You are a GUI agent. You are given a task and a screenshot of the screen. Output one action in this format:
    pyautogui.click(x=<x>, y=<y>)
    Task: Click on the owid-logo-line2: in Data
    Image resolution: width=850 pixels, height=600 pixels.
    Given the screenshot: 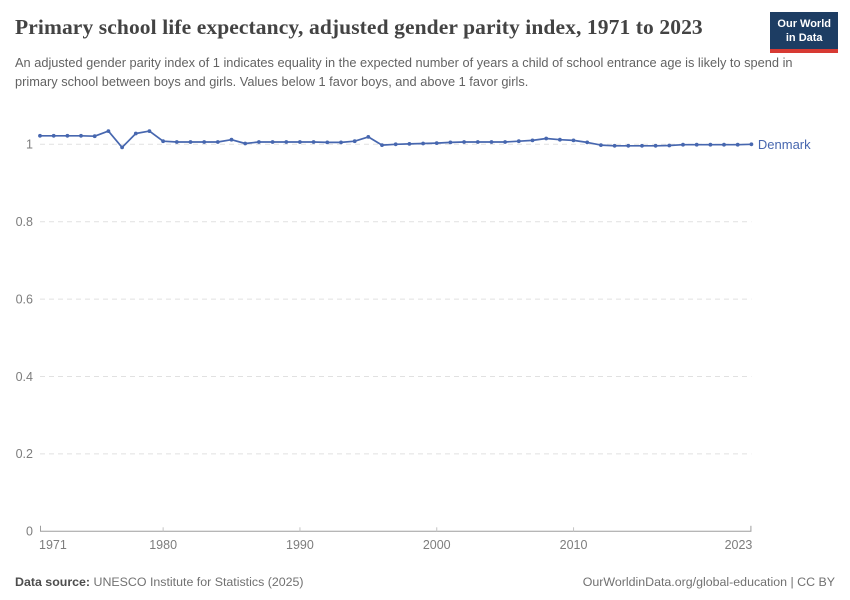 What is the action you would take?
    pyautogui.click(x=804, y=38)
    